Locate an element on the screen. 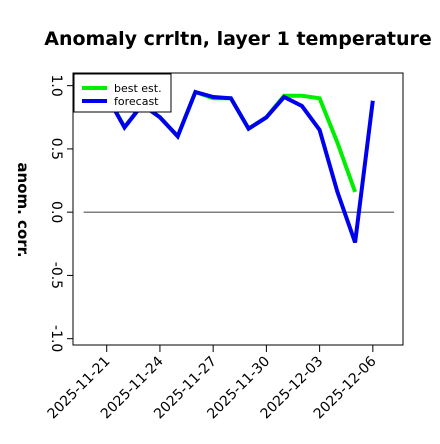 The image size is (440, 444). y-tick-label: -0.5 is located at coordinates (56, 275).